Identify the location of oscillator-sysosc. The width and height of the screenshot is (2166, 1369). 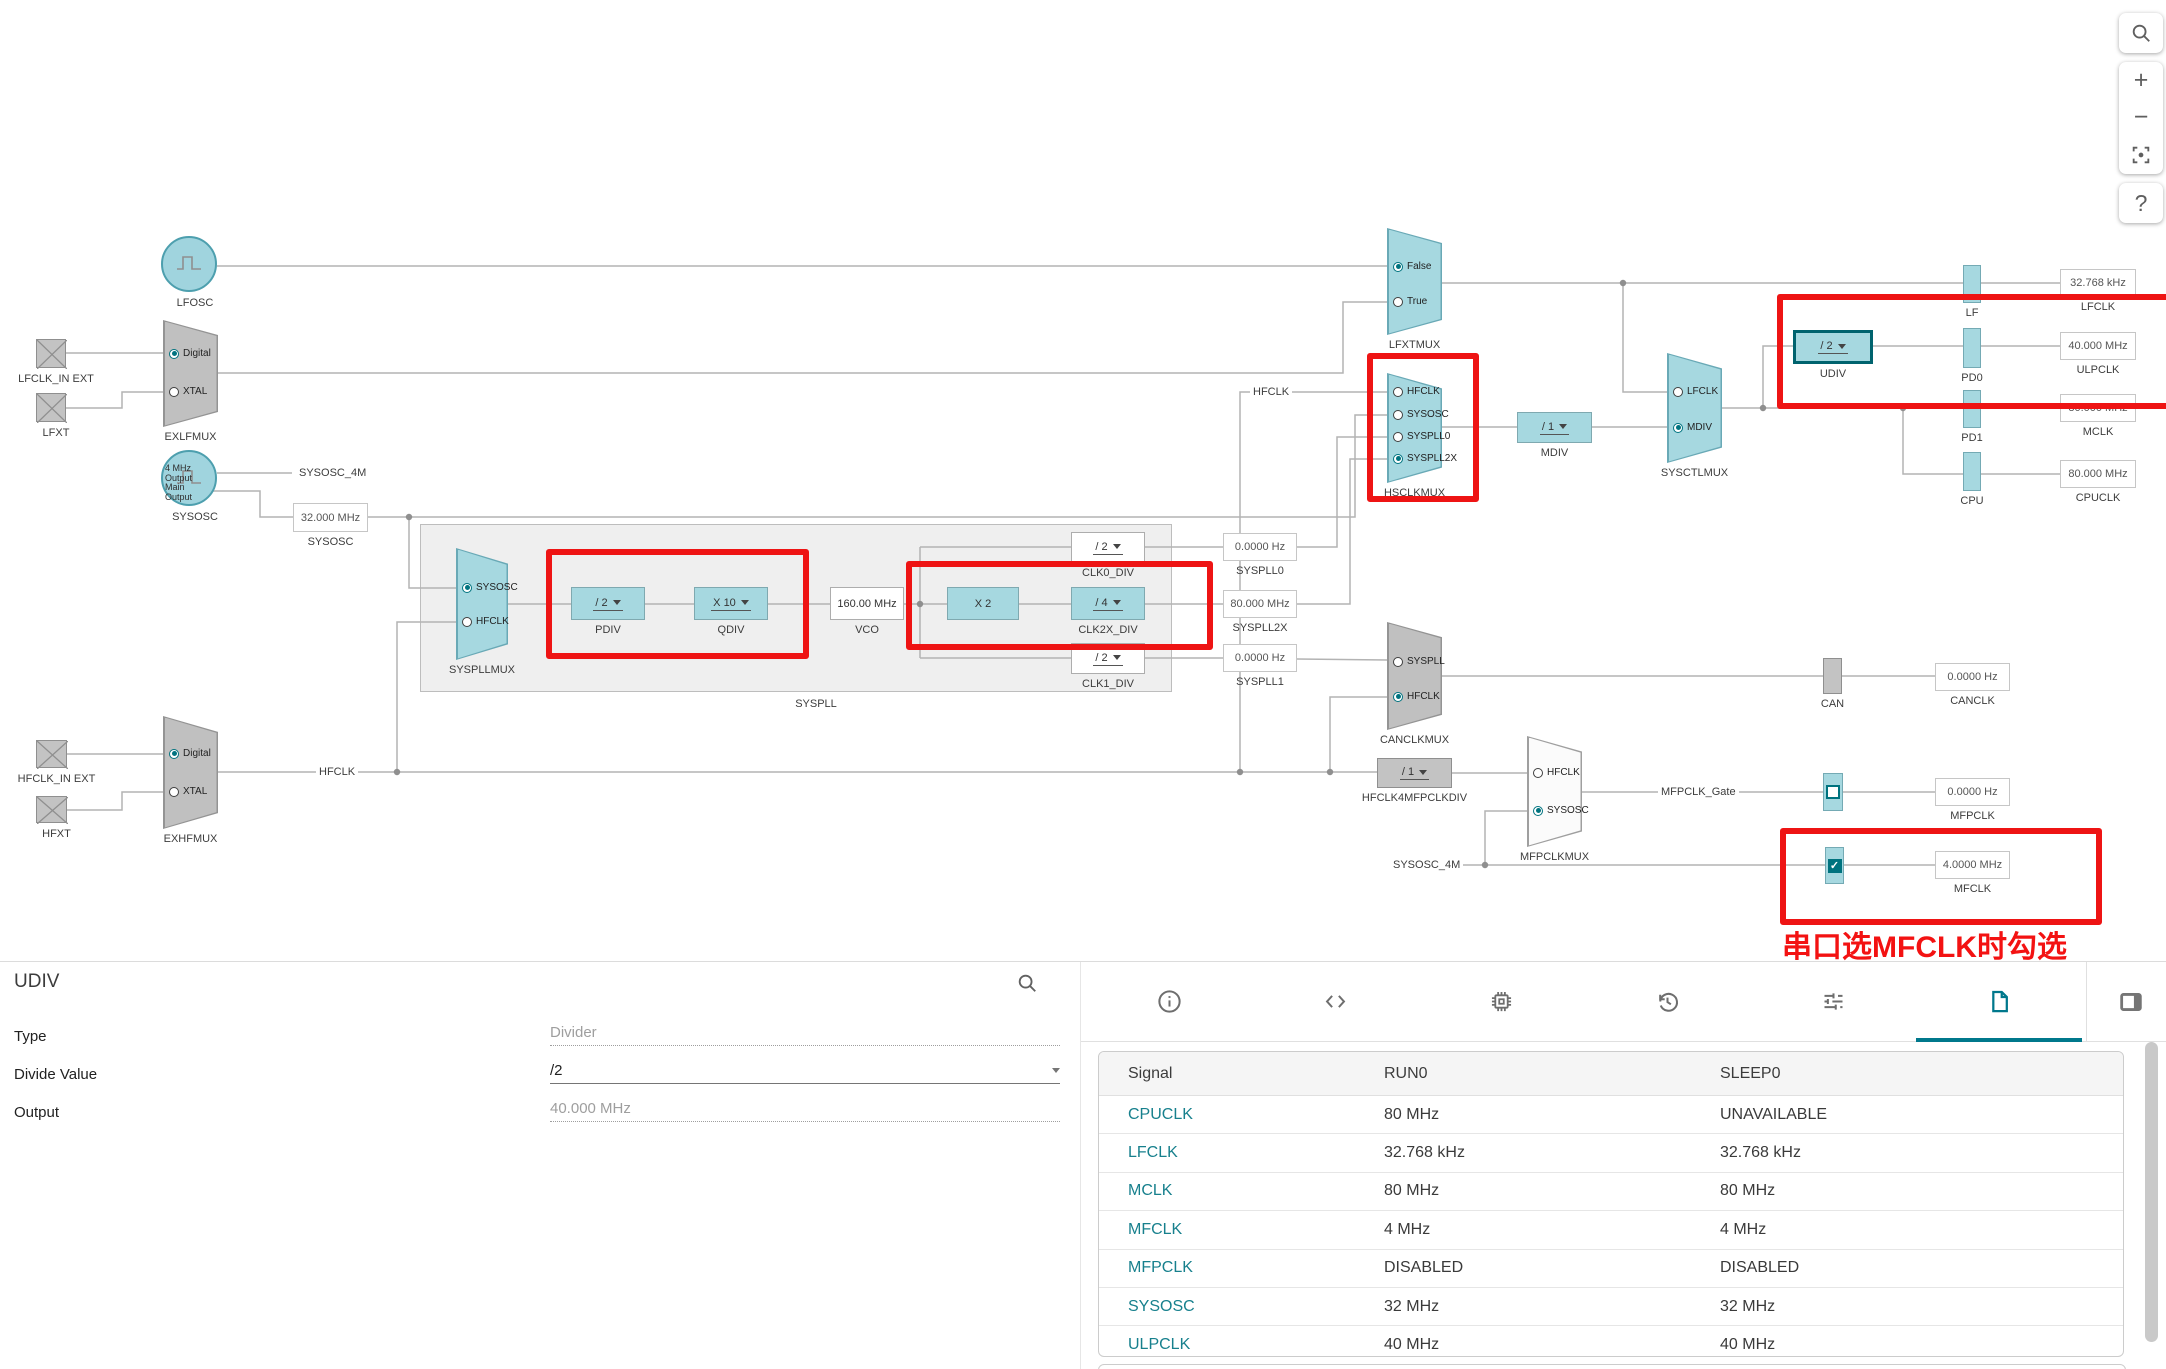
(189, 478).